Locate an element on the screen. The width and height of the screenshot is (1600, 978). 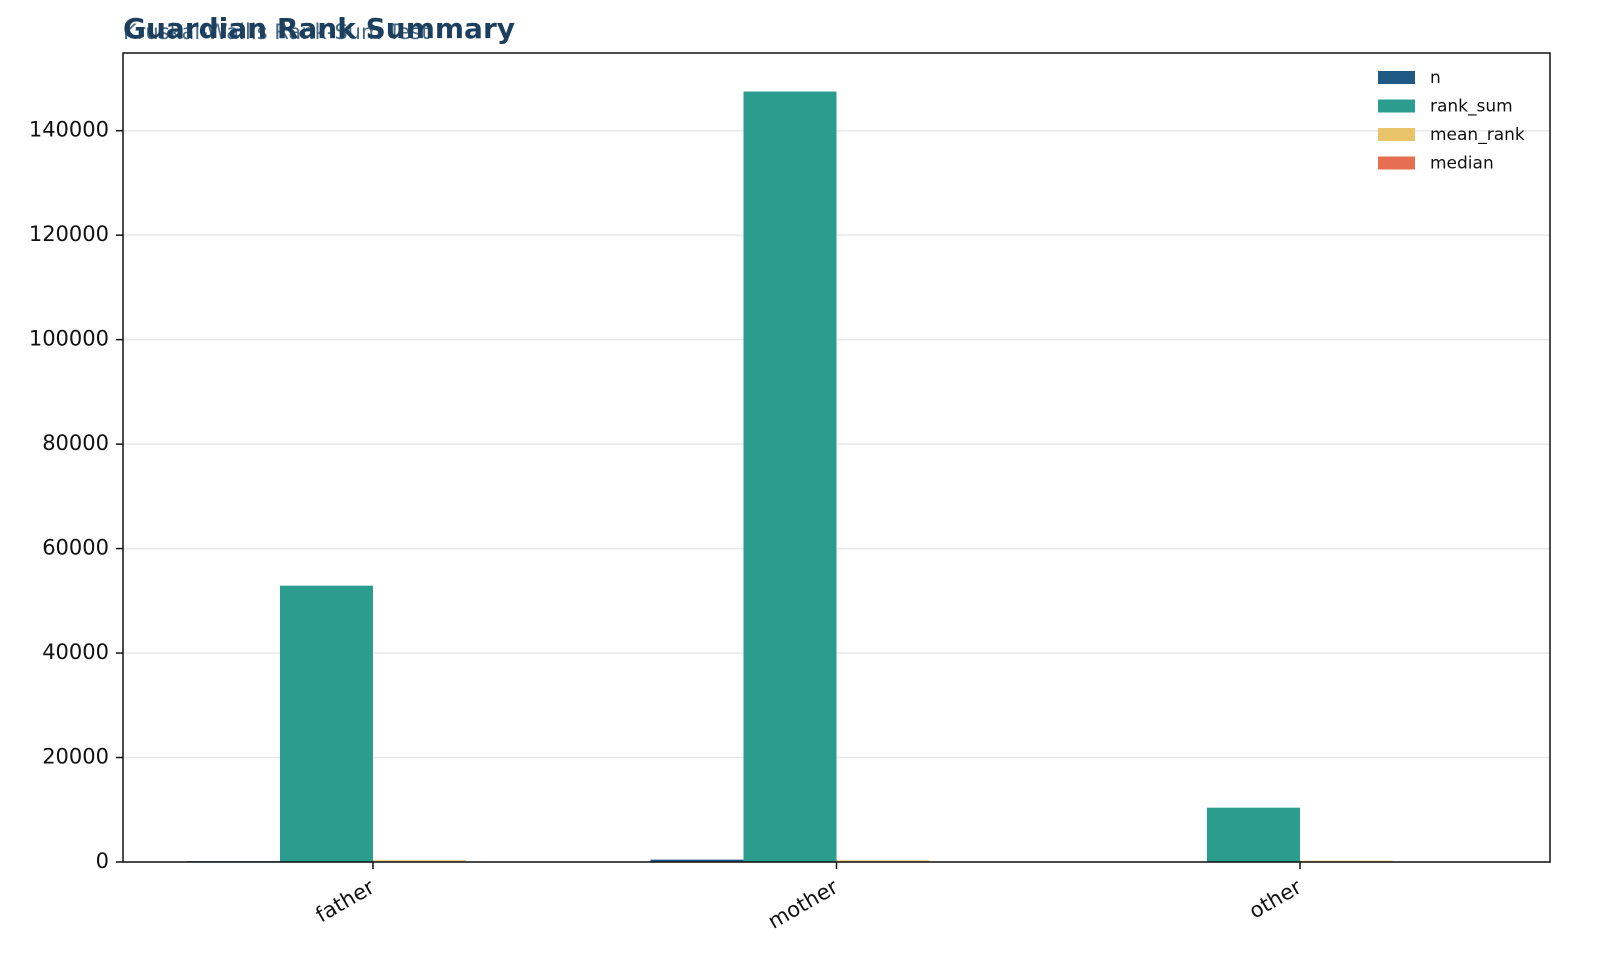
y-tick-label: 140000 is located at coordinates (69, 130).